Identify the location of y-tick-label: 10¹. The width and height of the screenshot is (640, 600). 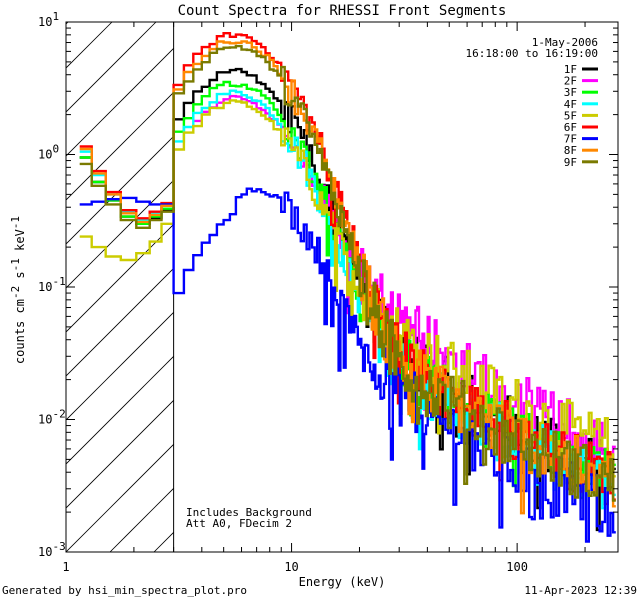
(48, 19).